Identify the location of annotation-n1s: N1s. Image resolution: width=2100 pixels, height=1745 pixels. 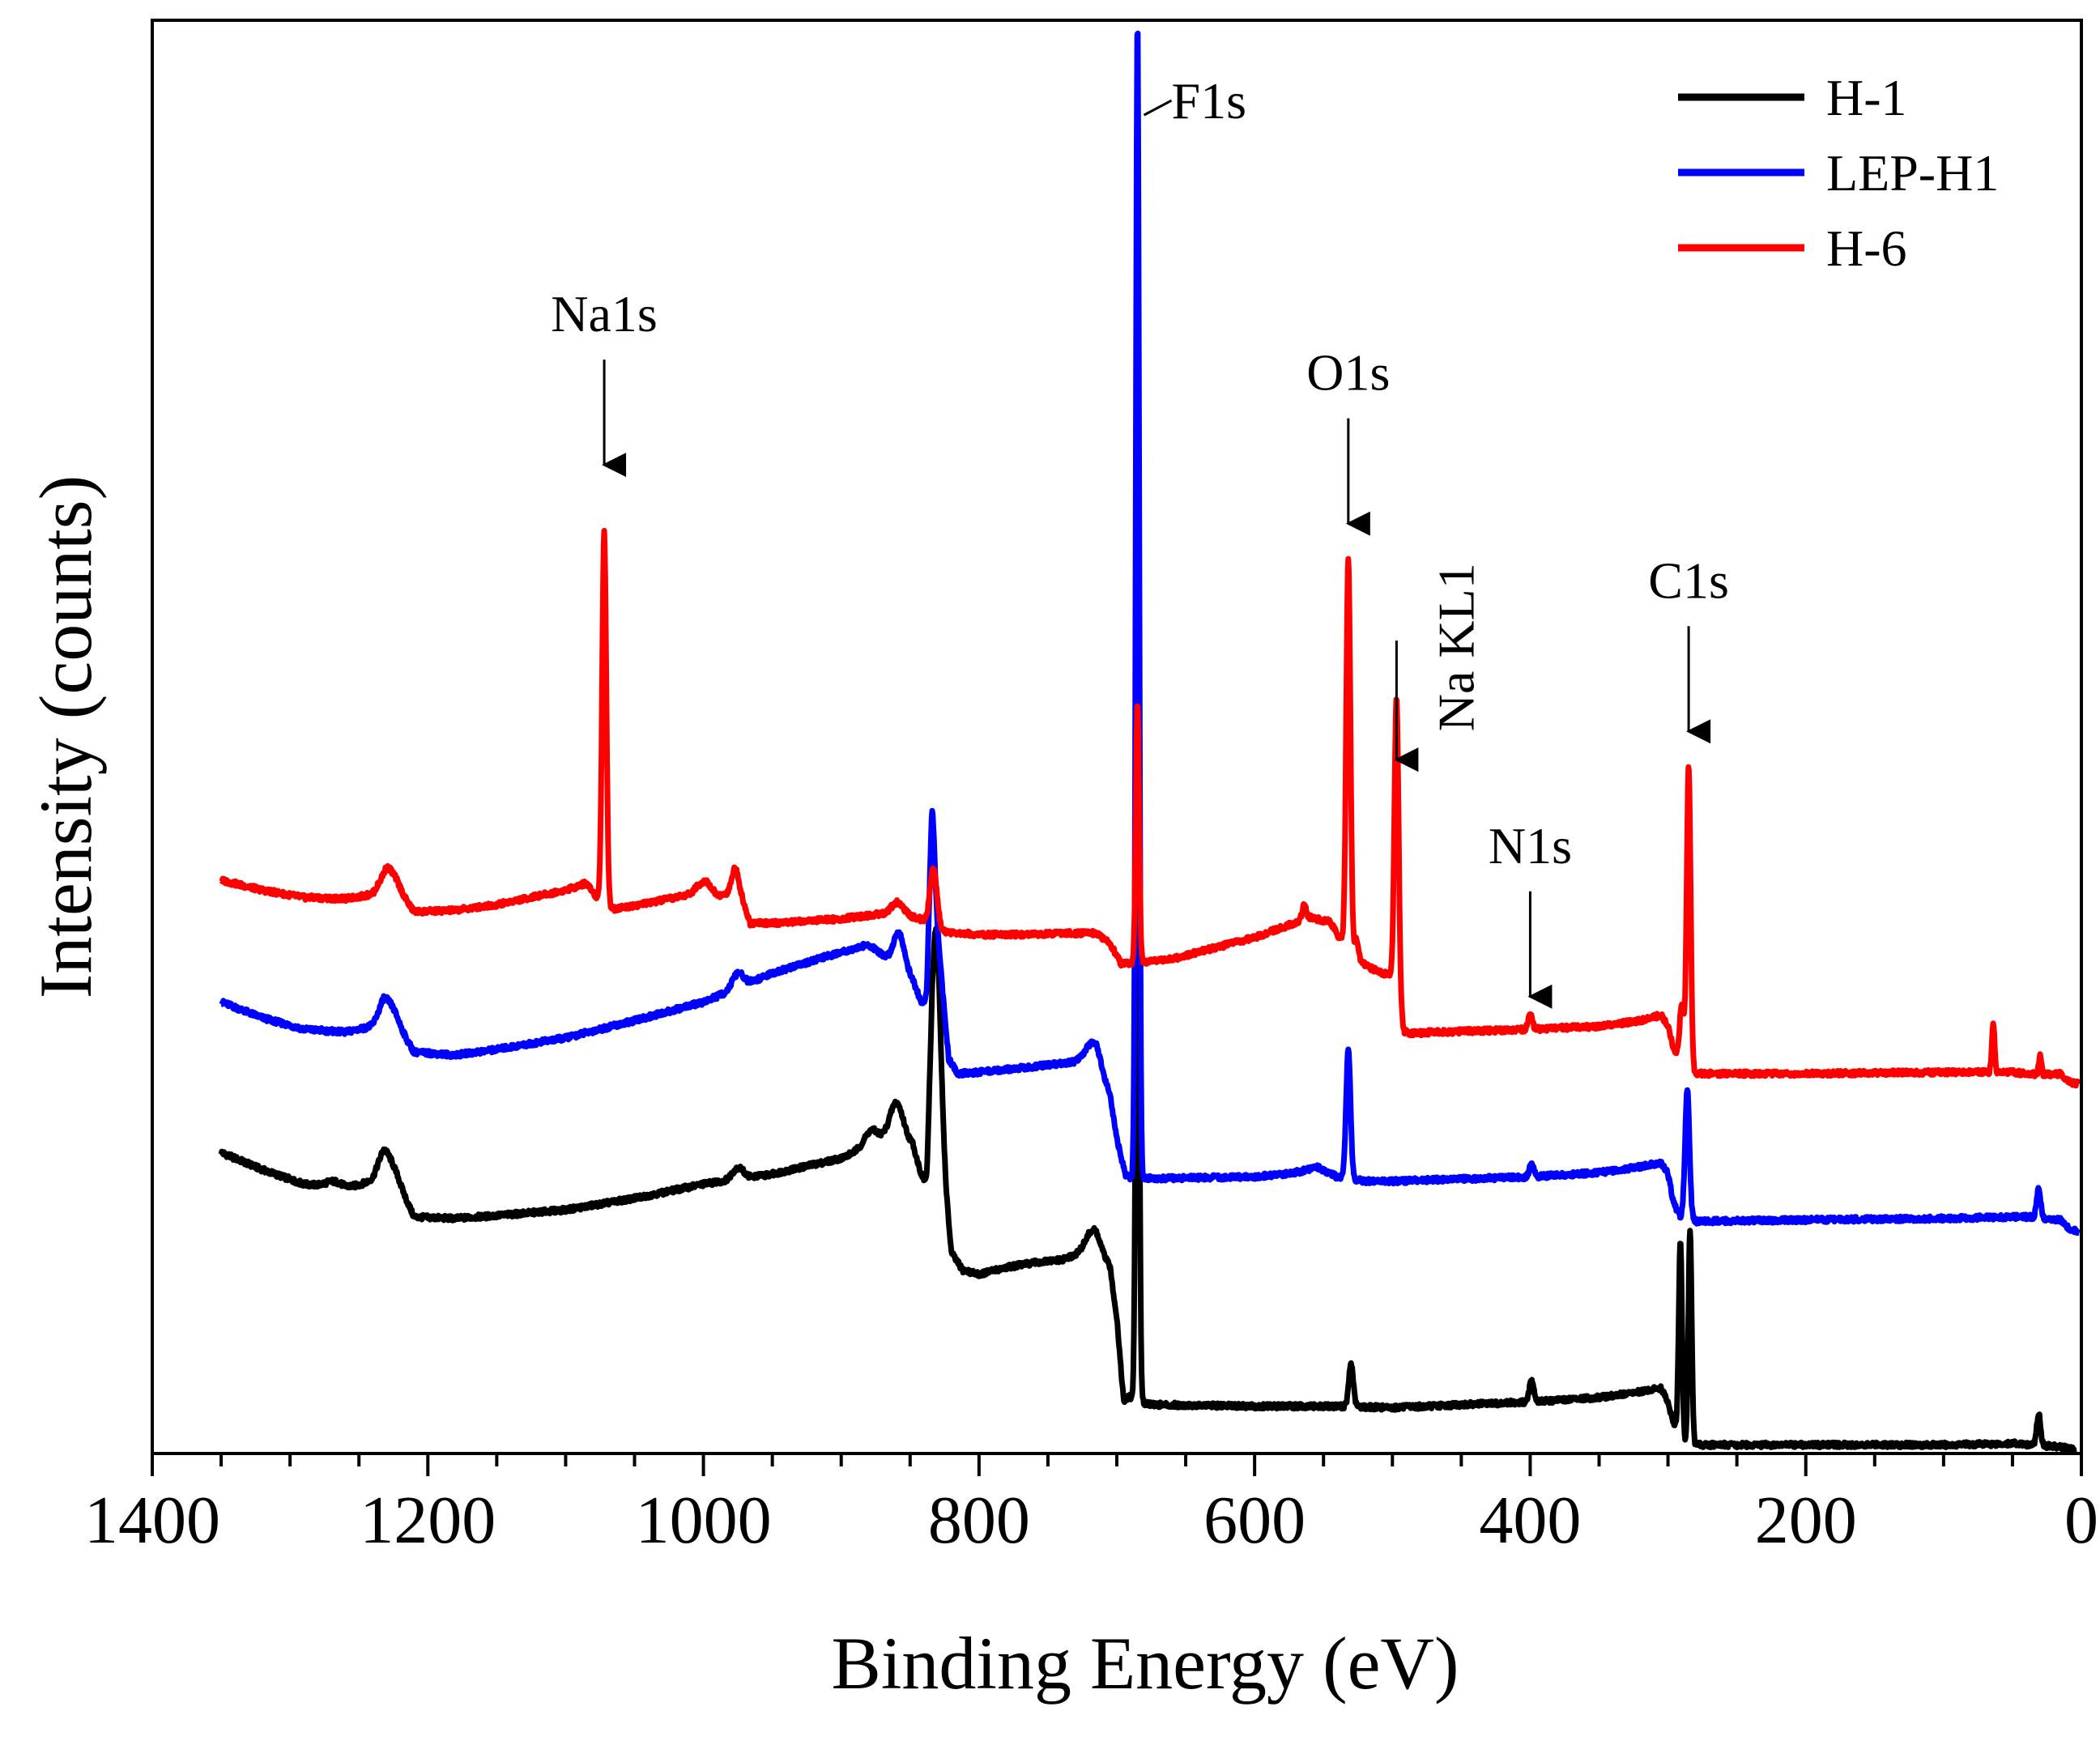
(1530, 846).